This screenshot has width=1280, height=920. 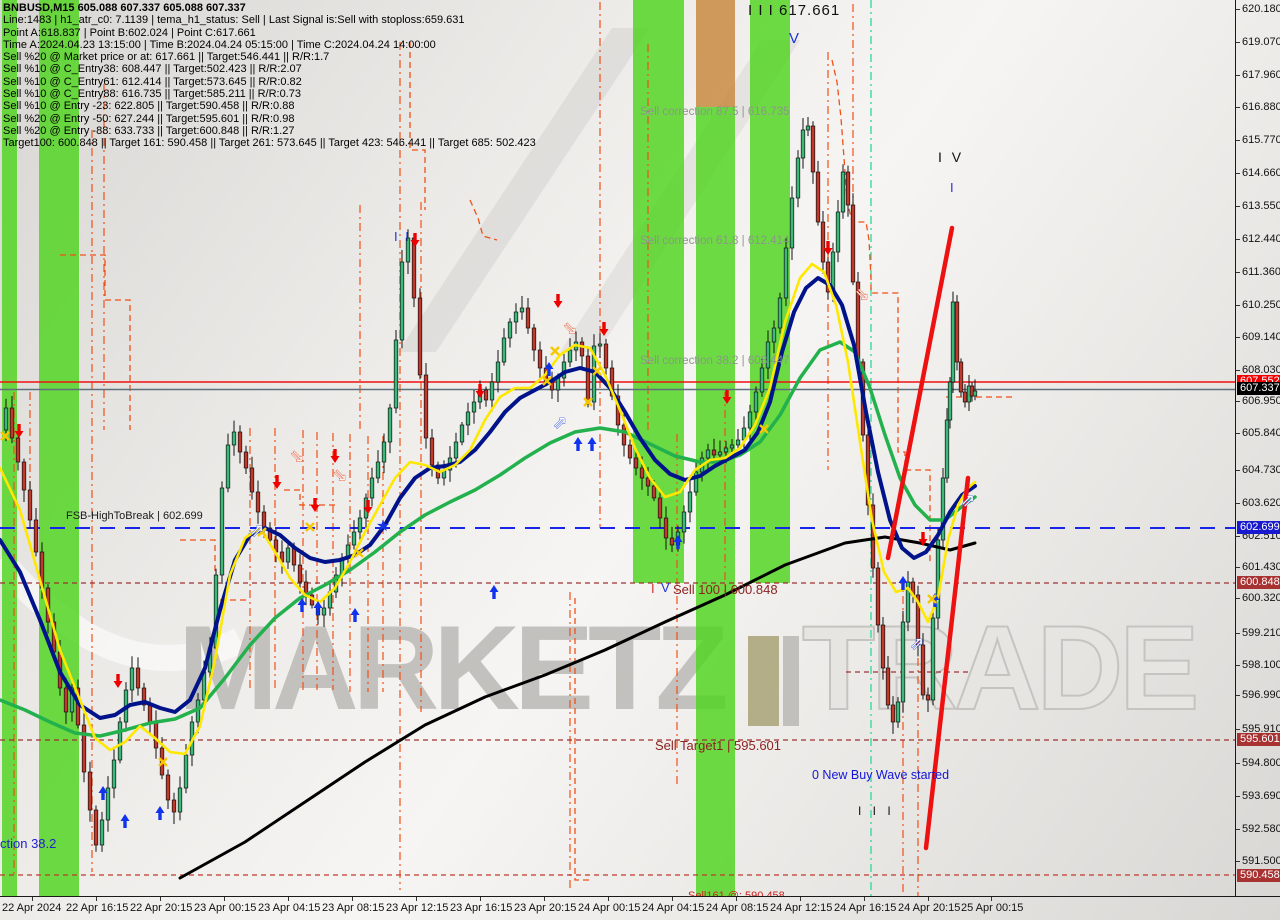 I want to click on time-tick-label: 22 Apr 2024, so click(x=32, y=908).